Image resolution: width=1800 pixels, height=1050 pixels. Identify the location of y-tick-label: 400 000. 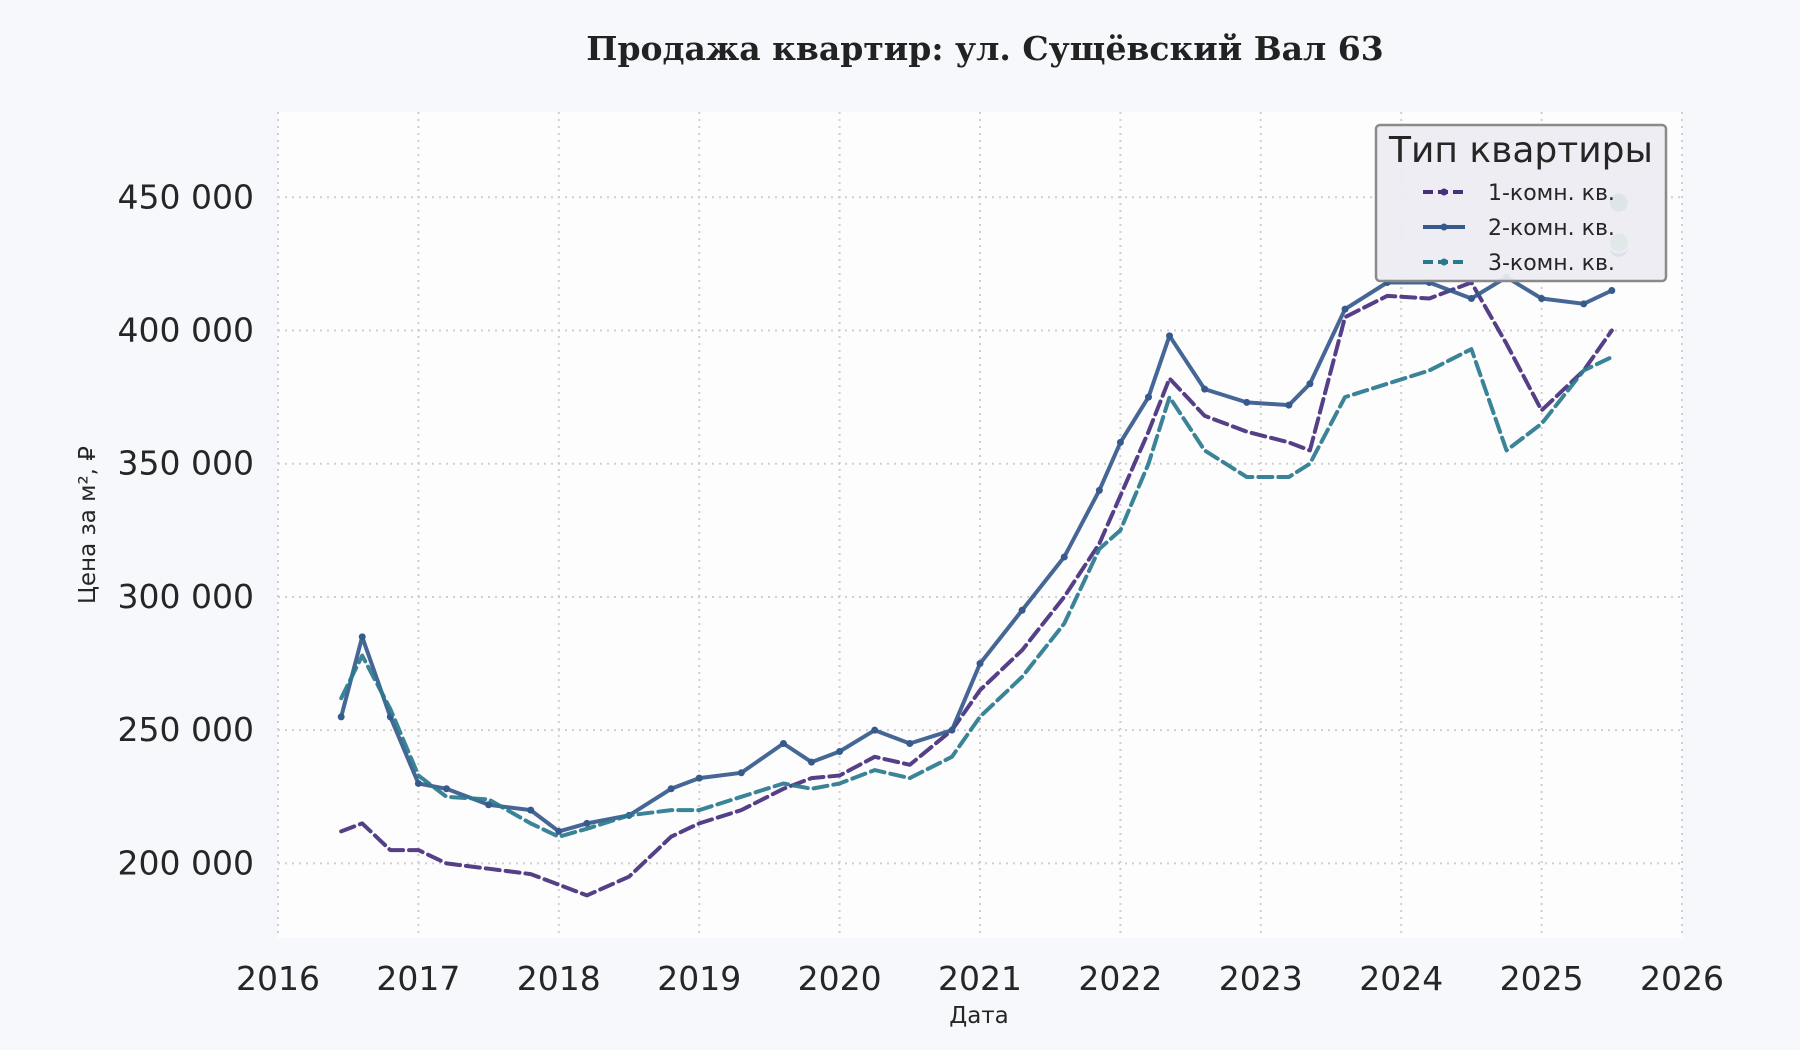
(186, 329).